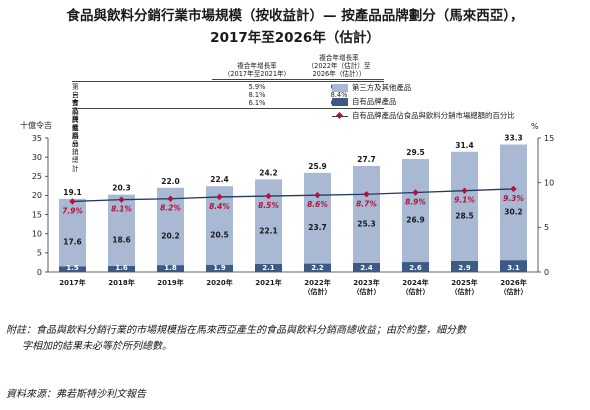  What do you see at coordinates (257, 66) in the screenshot?
I see `cagr-col1-header-line: 複合年增長率` at bounding box center [257, 66].